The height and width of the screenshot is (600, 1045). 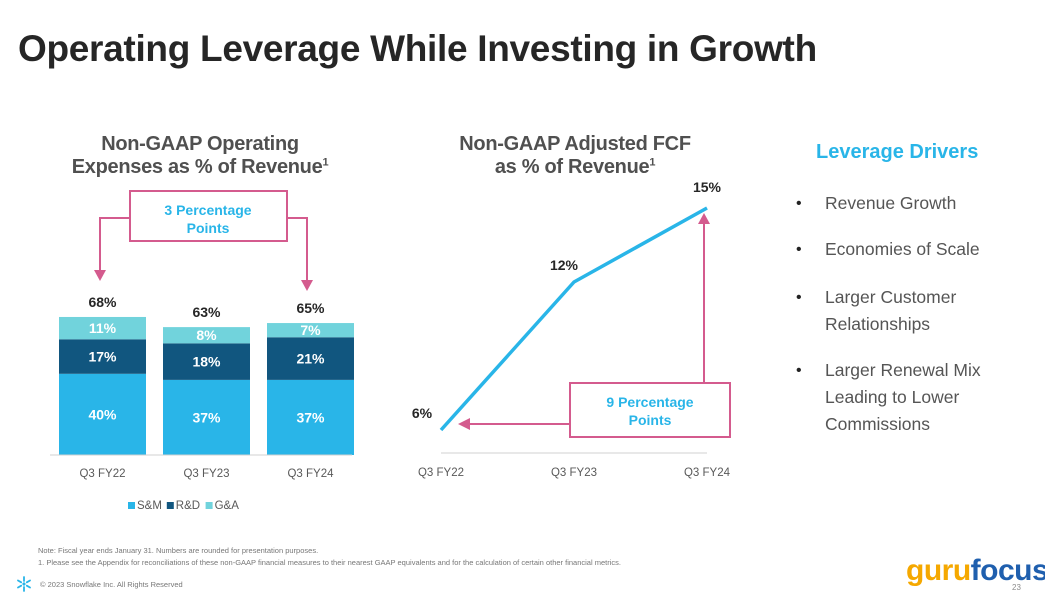 I want to click on segment-label: 11%, so click(x=103, y=328).